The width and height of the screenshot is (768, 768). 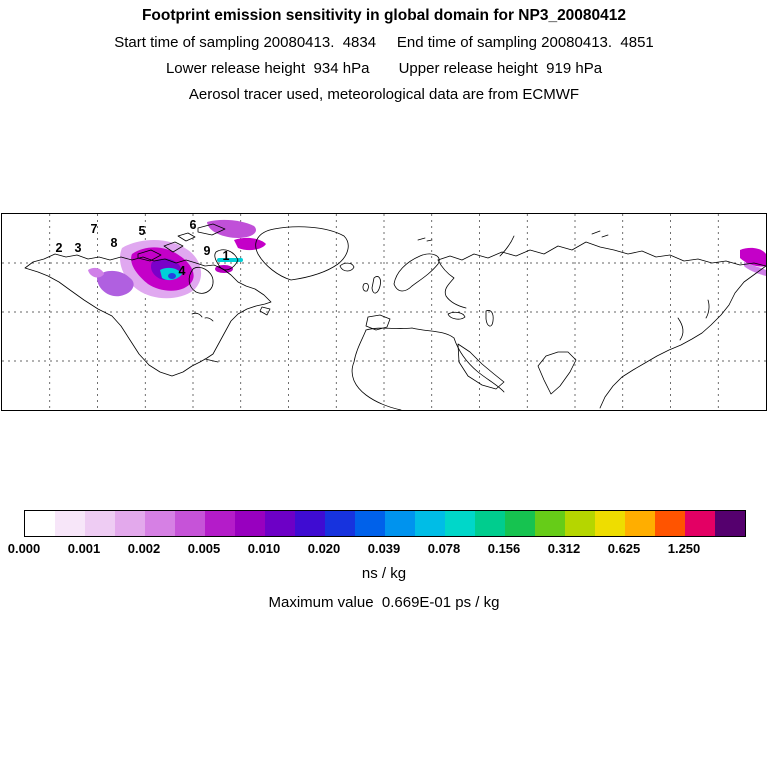 What do you see at coordinates (324, 548) in the screenshot?
I see `colorbar-tick-label: 0.020` at bounding box center [324, 548].